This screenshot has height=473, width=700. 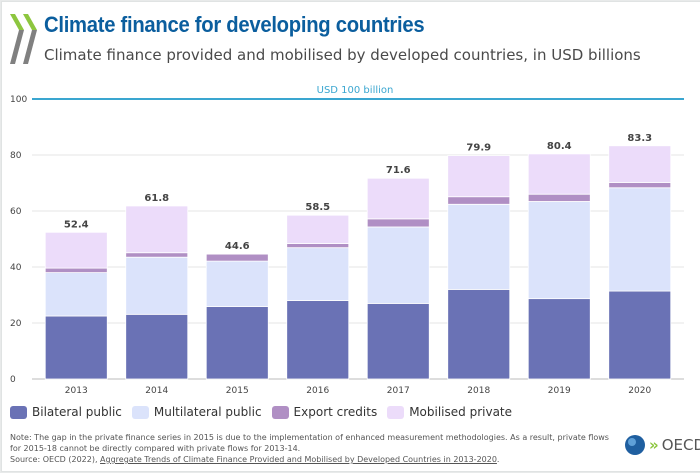 What do you see at coordinates (639, 138) in the screenshot?
I see `total-label: 83.3` at bounding box center [639, 138].